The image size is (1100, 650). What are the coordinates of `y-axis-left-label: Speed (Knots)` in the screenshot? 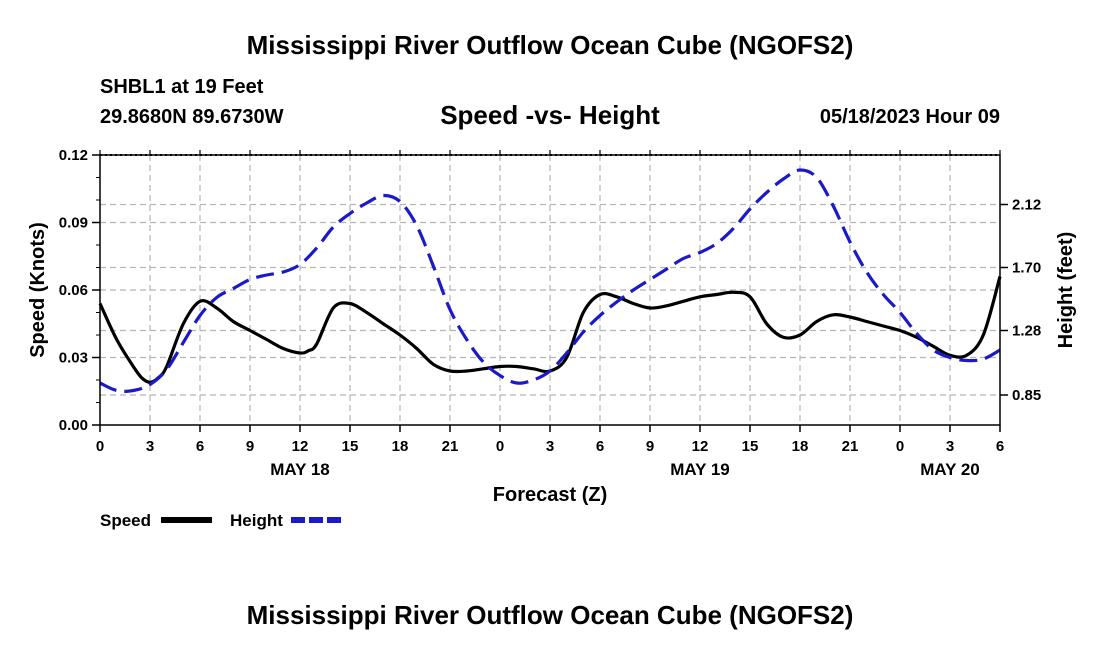 It's located at (38, 290).